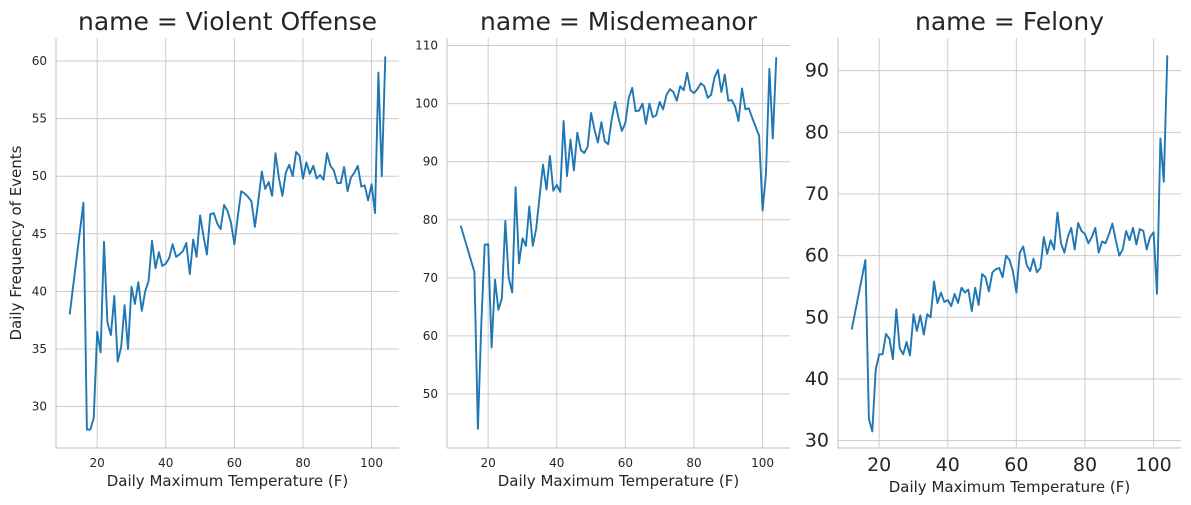 Image resolution: width=1191 pixels, height=505 pixels. Describe the element at coordinates (39, 61) in the screenshot. I see `y-tick-label: 60` at that location.